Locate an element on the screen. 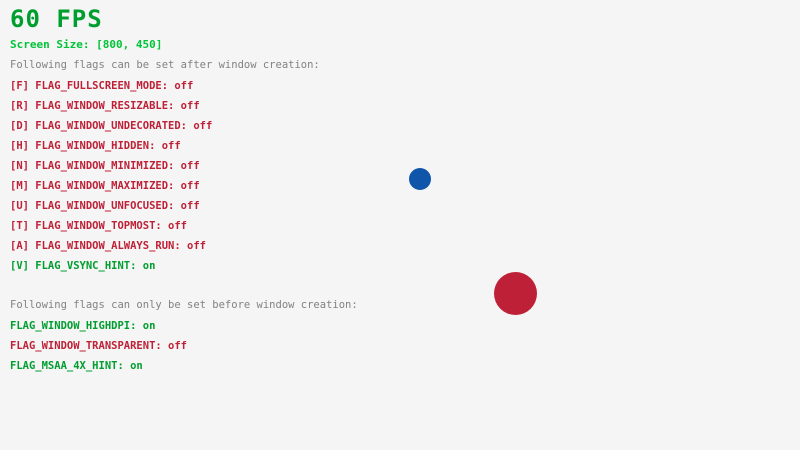 The image size is (800, 450). screen-size-label: Screen Size: [800, 450] is located at coordinates (86, 44).